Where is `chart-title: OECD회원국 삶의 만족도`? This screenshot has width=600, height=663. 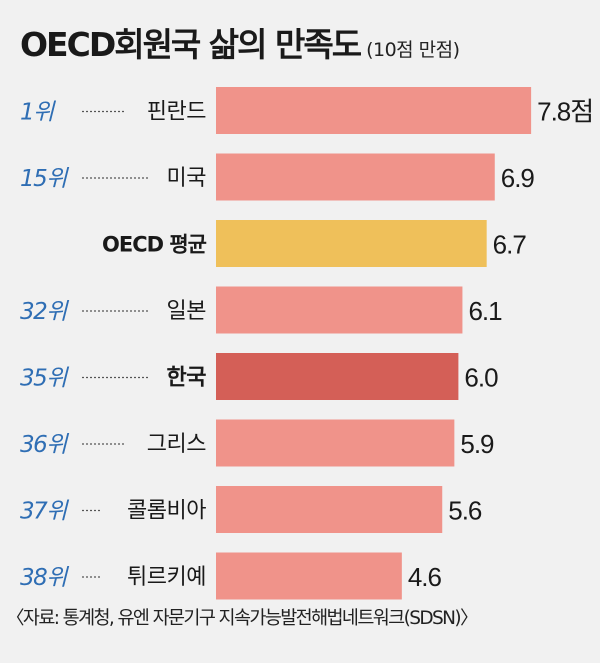
chart-title: OECD회원국 삶의 만족도 is located at coordinates (191, 44).